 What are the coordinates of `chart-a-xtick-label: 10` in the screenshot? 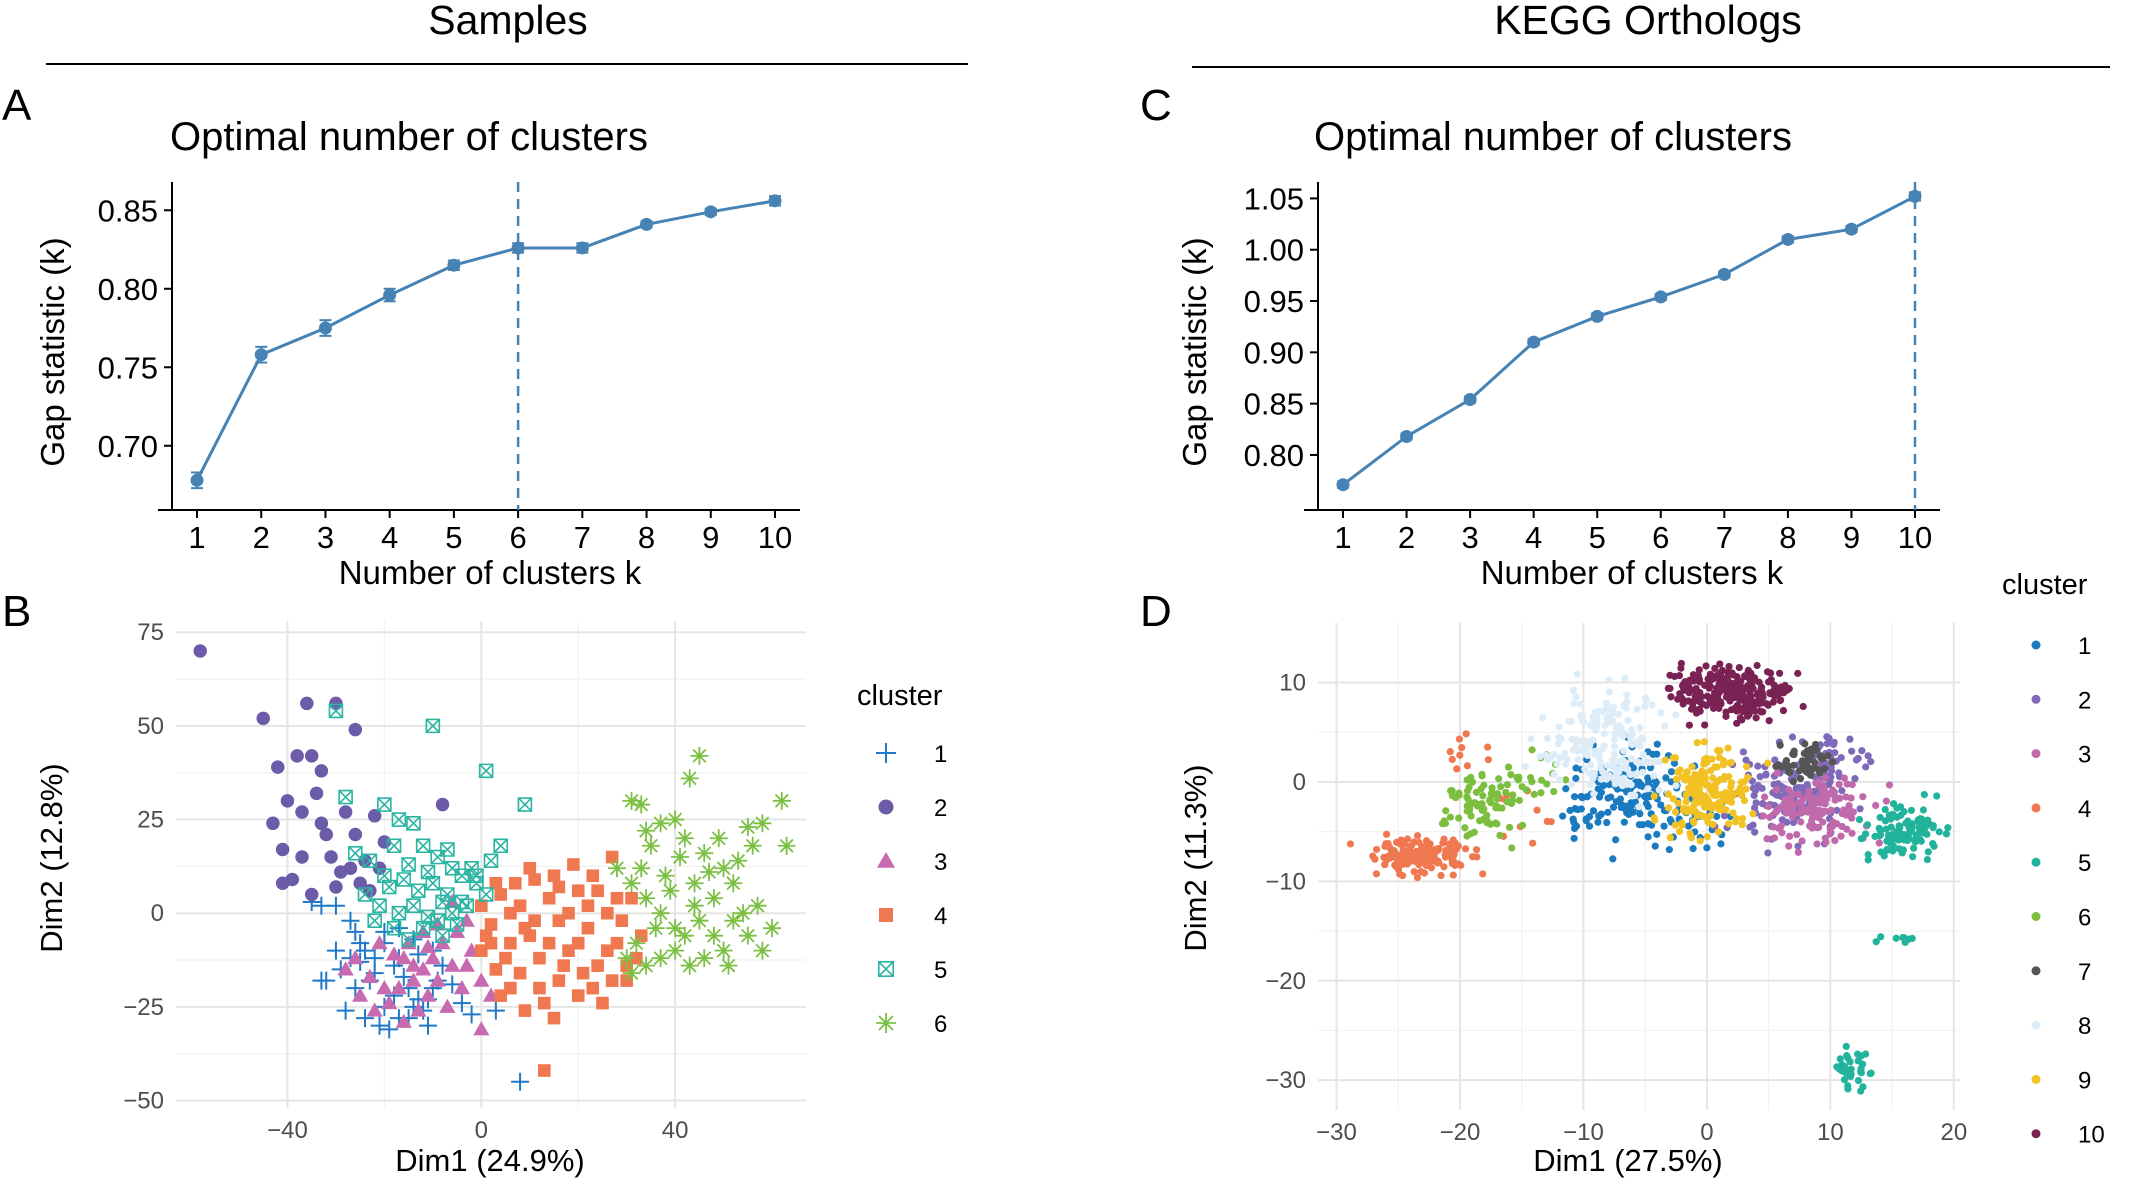 It's located at (775, 537).